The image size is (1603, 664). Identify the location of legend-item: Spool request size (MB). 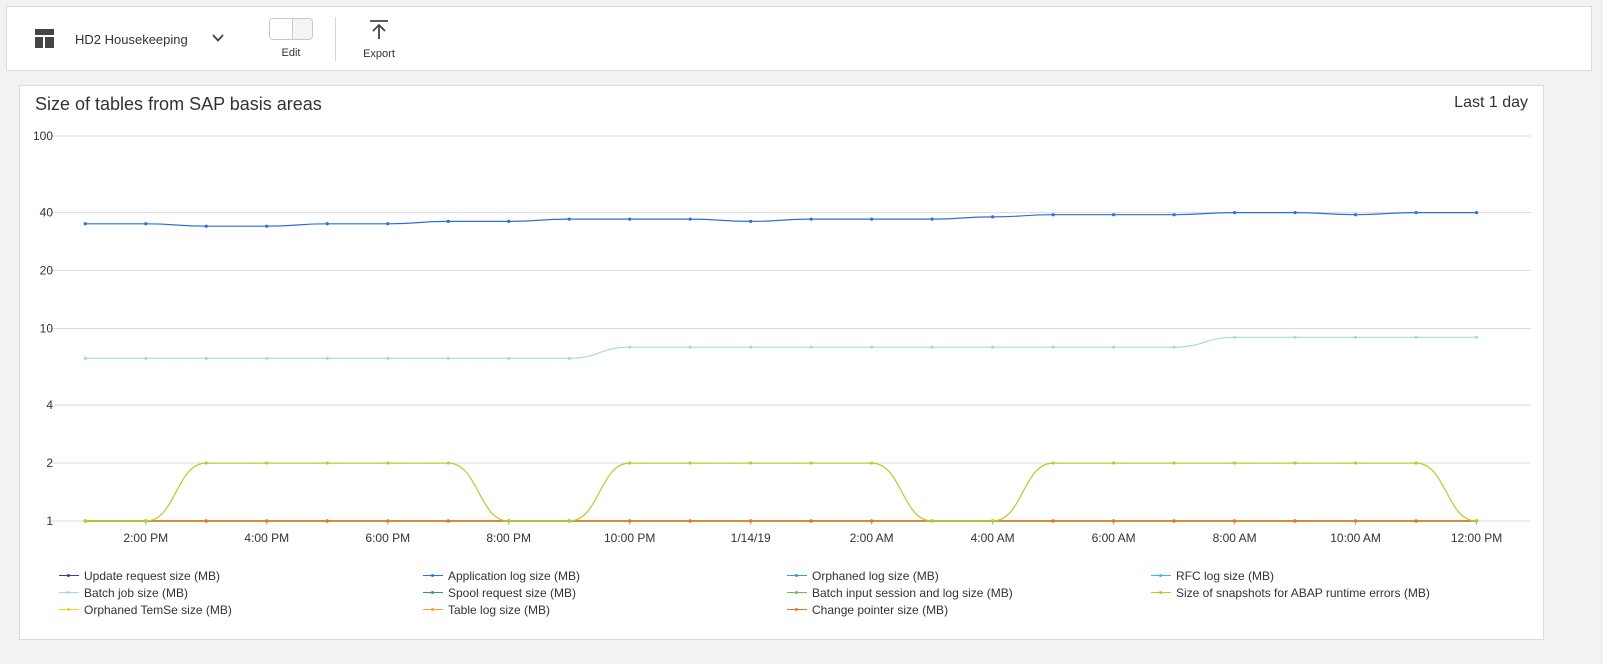
(604, 592).